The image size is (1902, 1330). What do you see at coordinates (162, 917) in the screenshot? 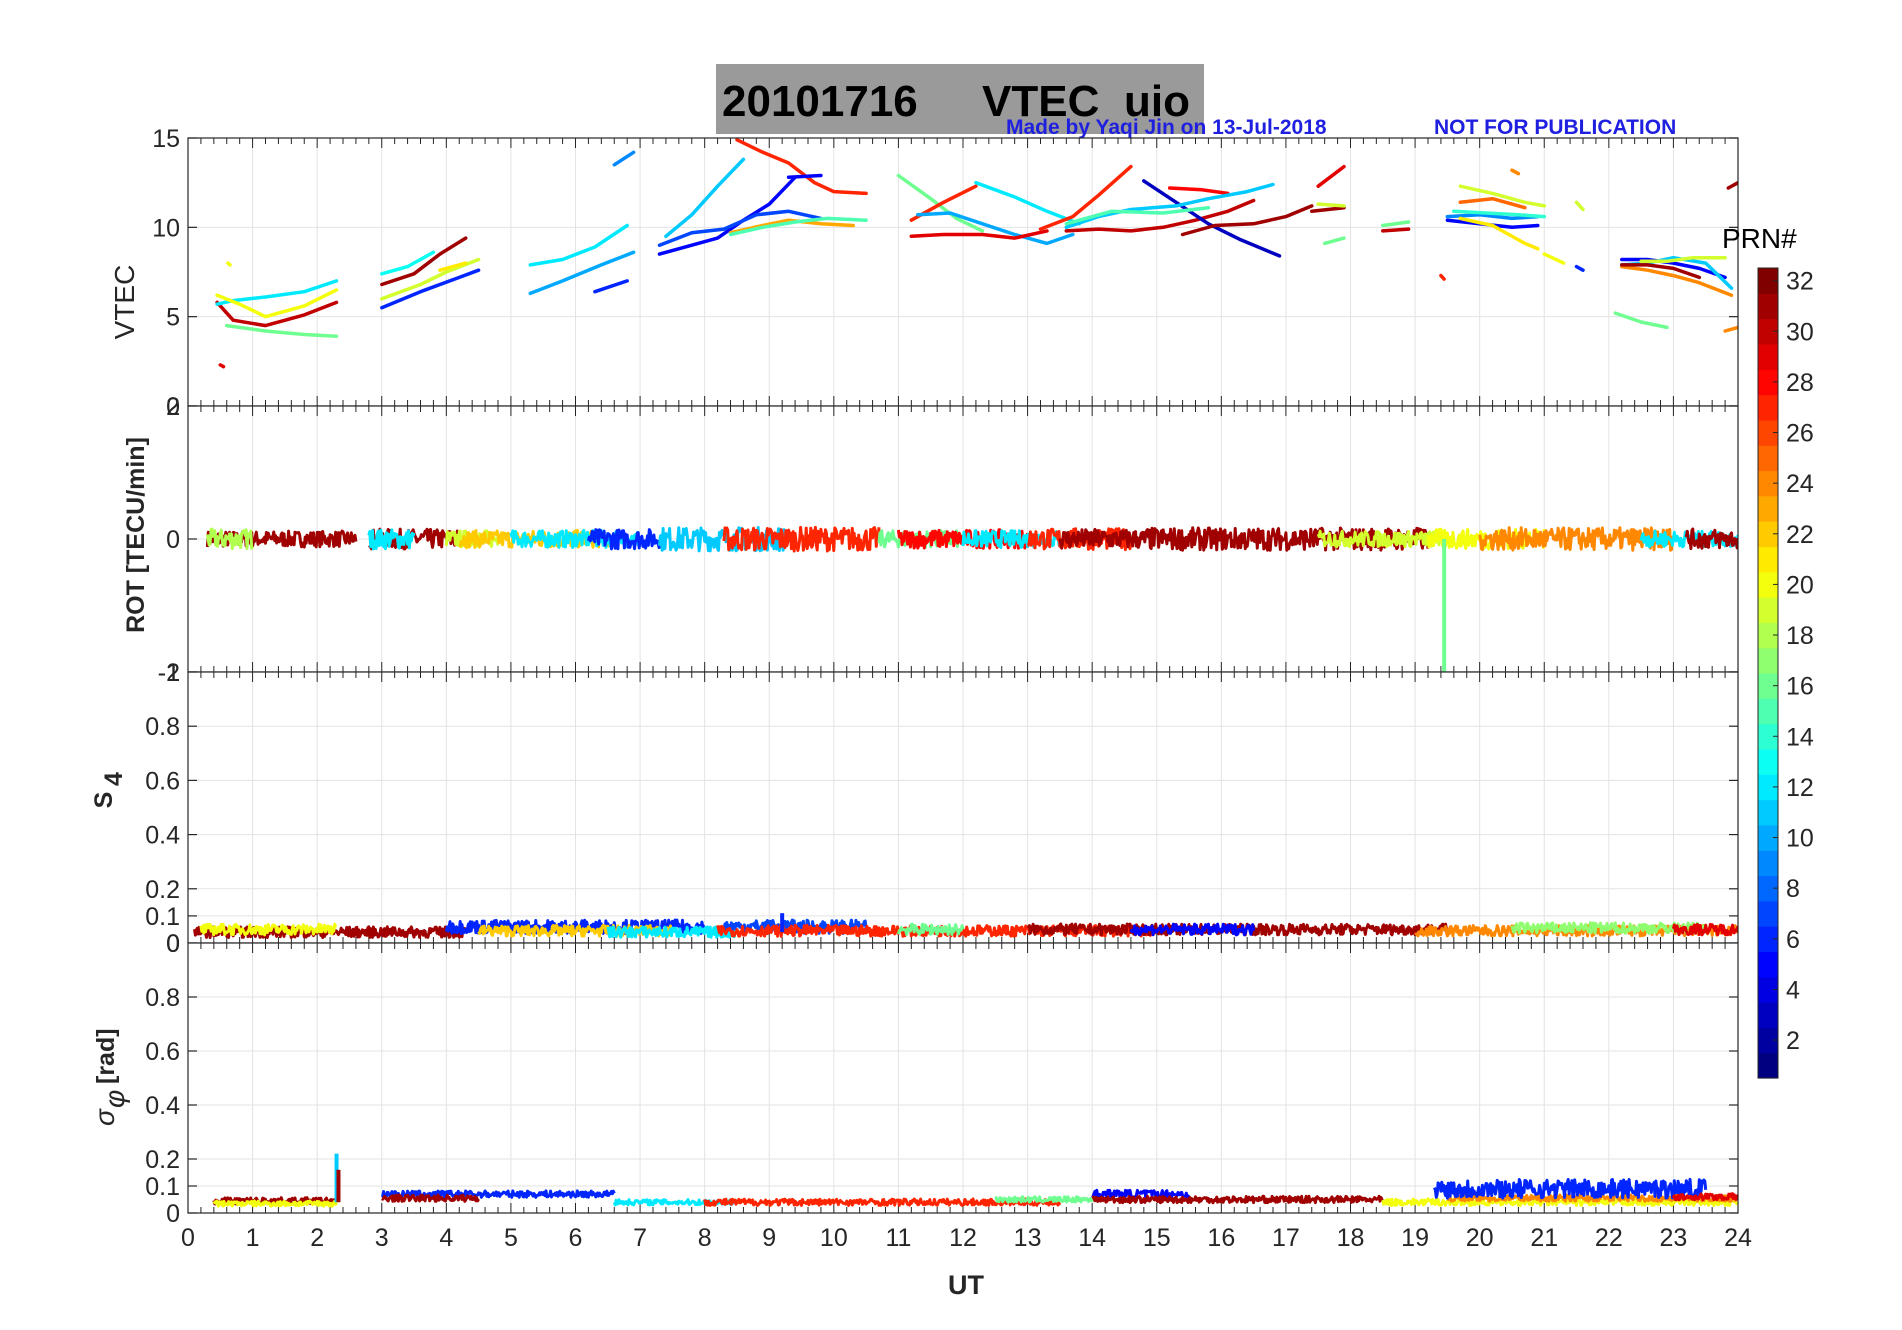
I see `s4-ytick-label: 0.1` at bounding box center [162, 917].